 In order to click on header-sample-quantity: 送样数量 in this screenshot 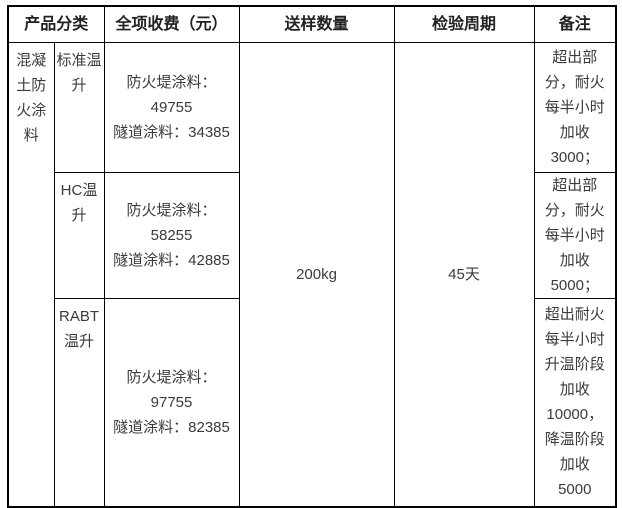, I will do `click(316, 24)`.